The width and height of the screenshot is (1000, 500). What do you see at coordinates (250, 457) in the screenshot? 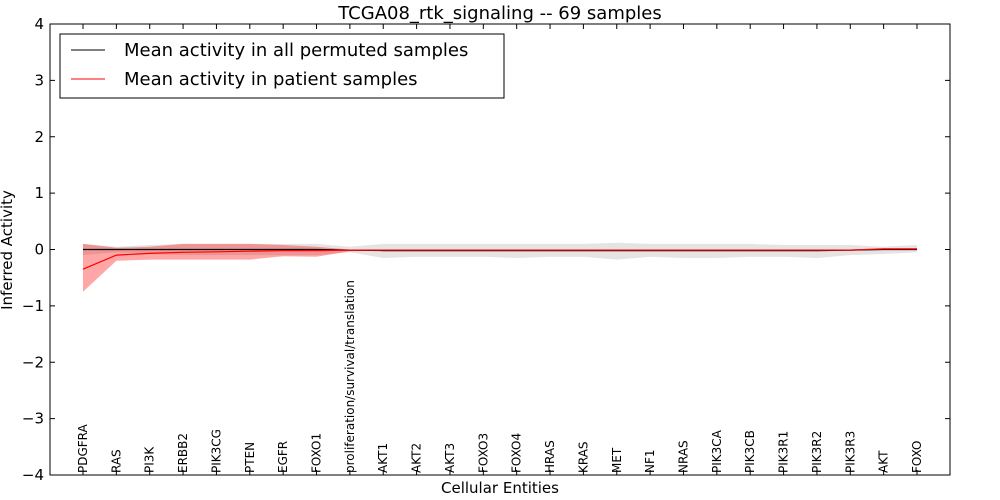
I see `x-tick-label: PTEN` at bounding box center [250, 457].